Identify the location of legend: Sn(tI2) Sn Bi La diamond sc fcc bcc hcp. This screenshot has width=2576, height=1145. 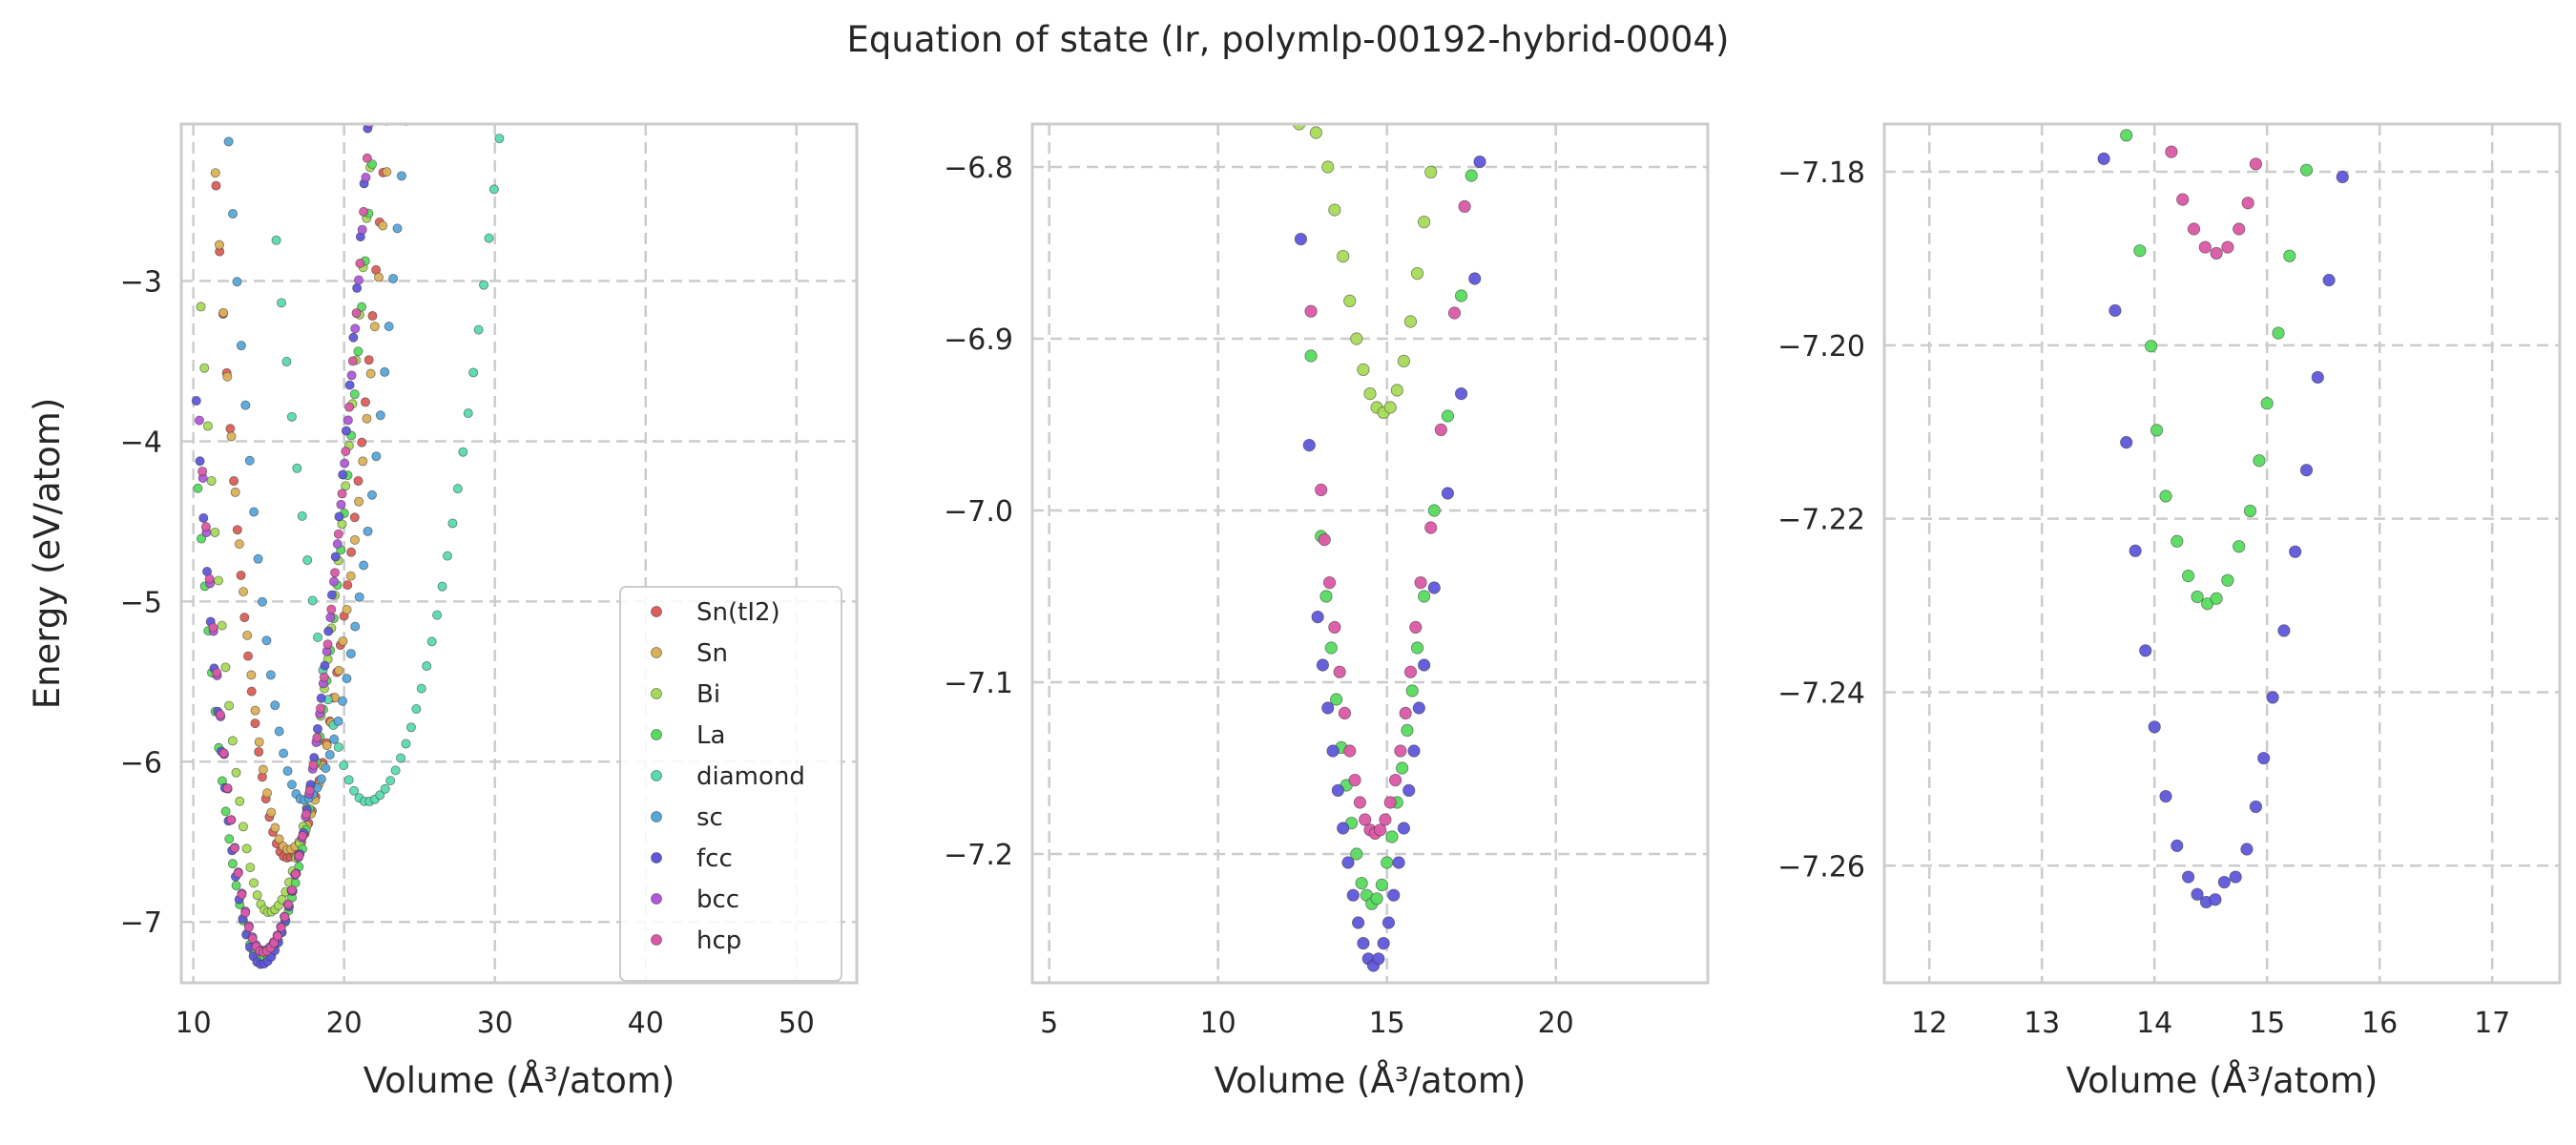
(730, 784).